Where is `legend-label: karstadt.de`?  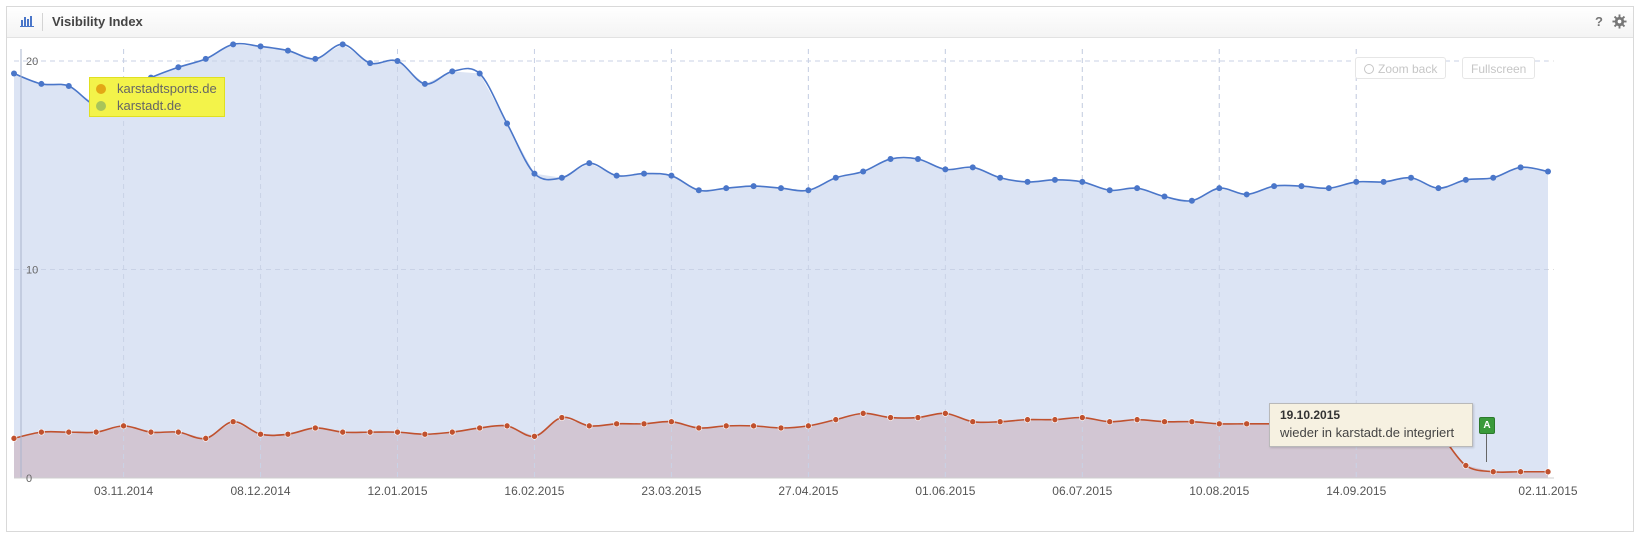
legend-label: karstadt.de is located at coordinates (149, 105).